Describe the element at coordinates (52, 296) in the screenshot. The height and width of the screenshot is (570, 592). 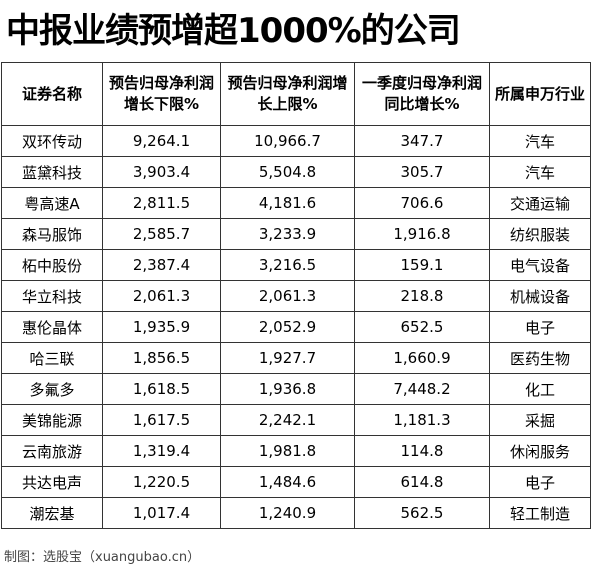
I see `cell-security-name: 华立科技` at that location.